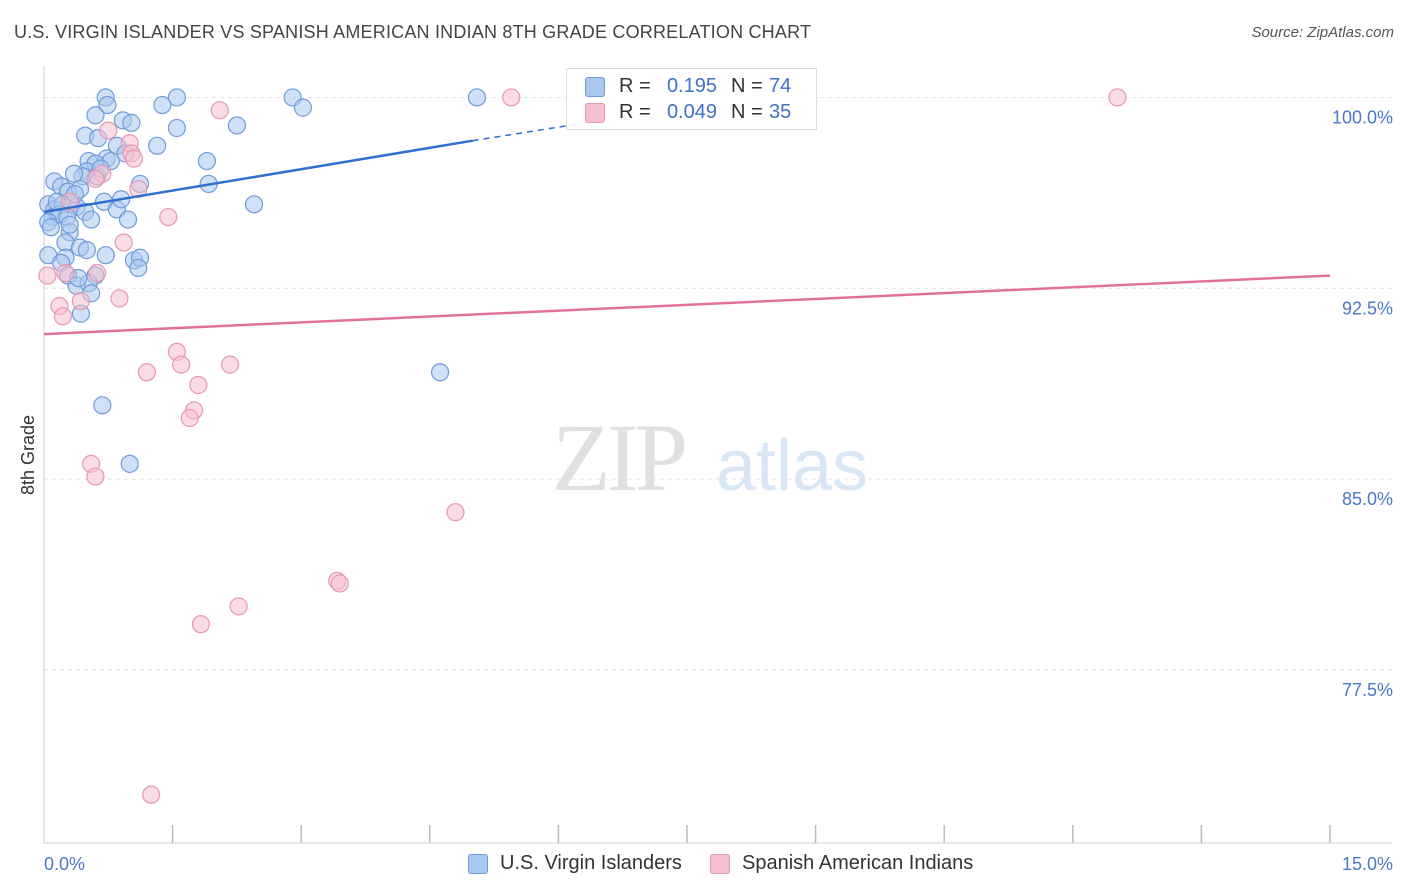 The width and height of the screenshot is (1406, 892). Describe the element at coordinates (618, 457) in the screenshot. I see `watermark-zip: ZIP` at that location.